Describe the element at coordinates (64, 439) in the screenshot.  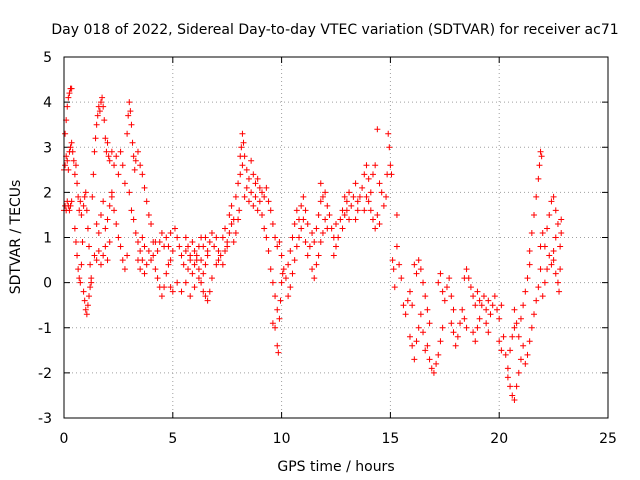
I see `x-tick-label: 0` at that location.